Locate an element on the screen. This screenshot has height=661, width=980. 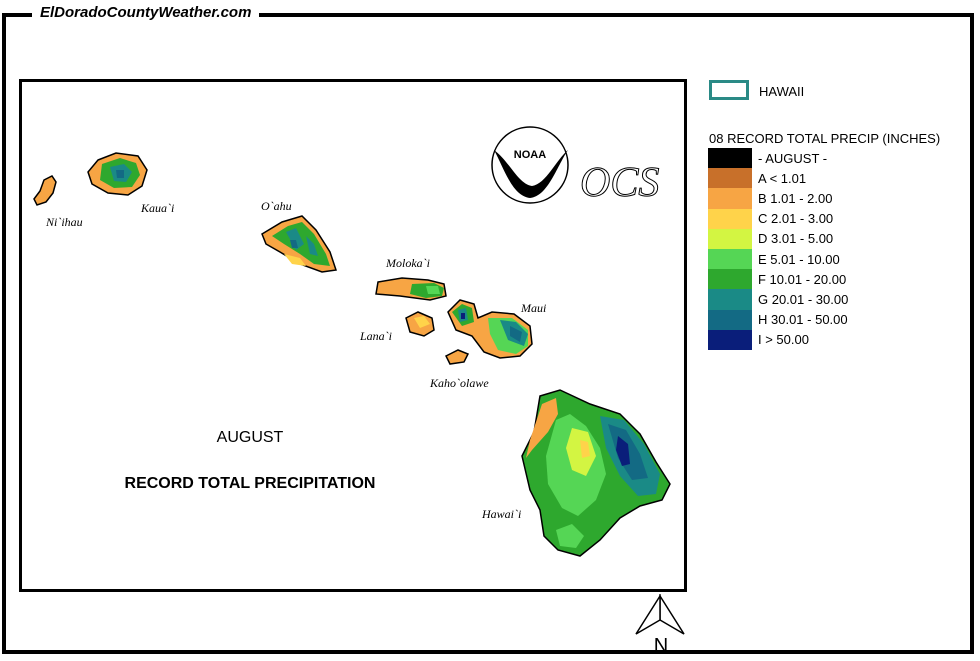
legend-item: C 2.01 - 3.00 is located at coordinates (778, 218).